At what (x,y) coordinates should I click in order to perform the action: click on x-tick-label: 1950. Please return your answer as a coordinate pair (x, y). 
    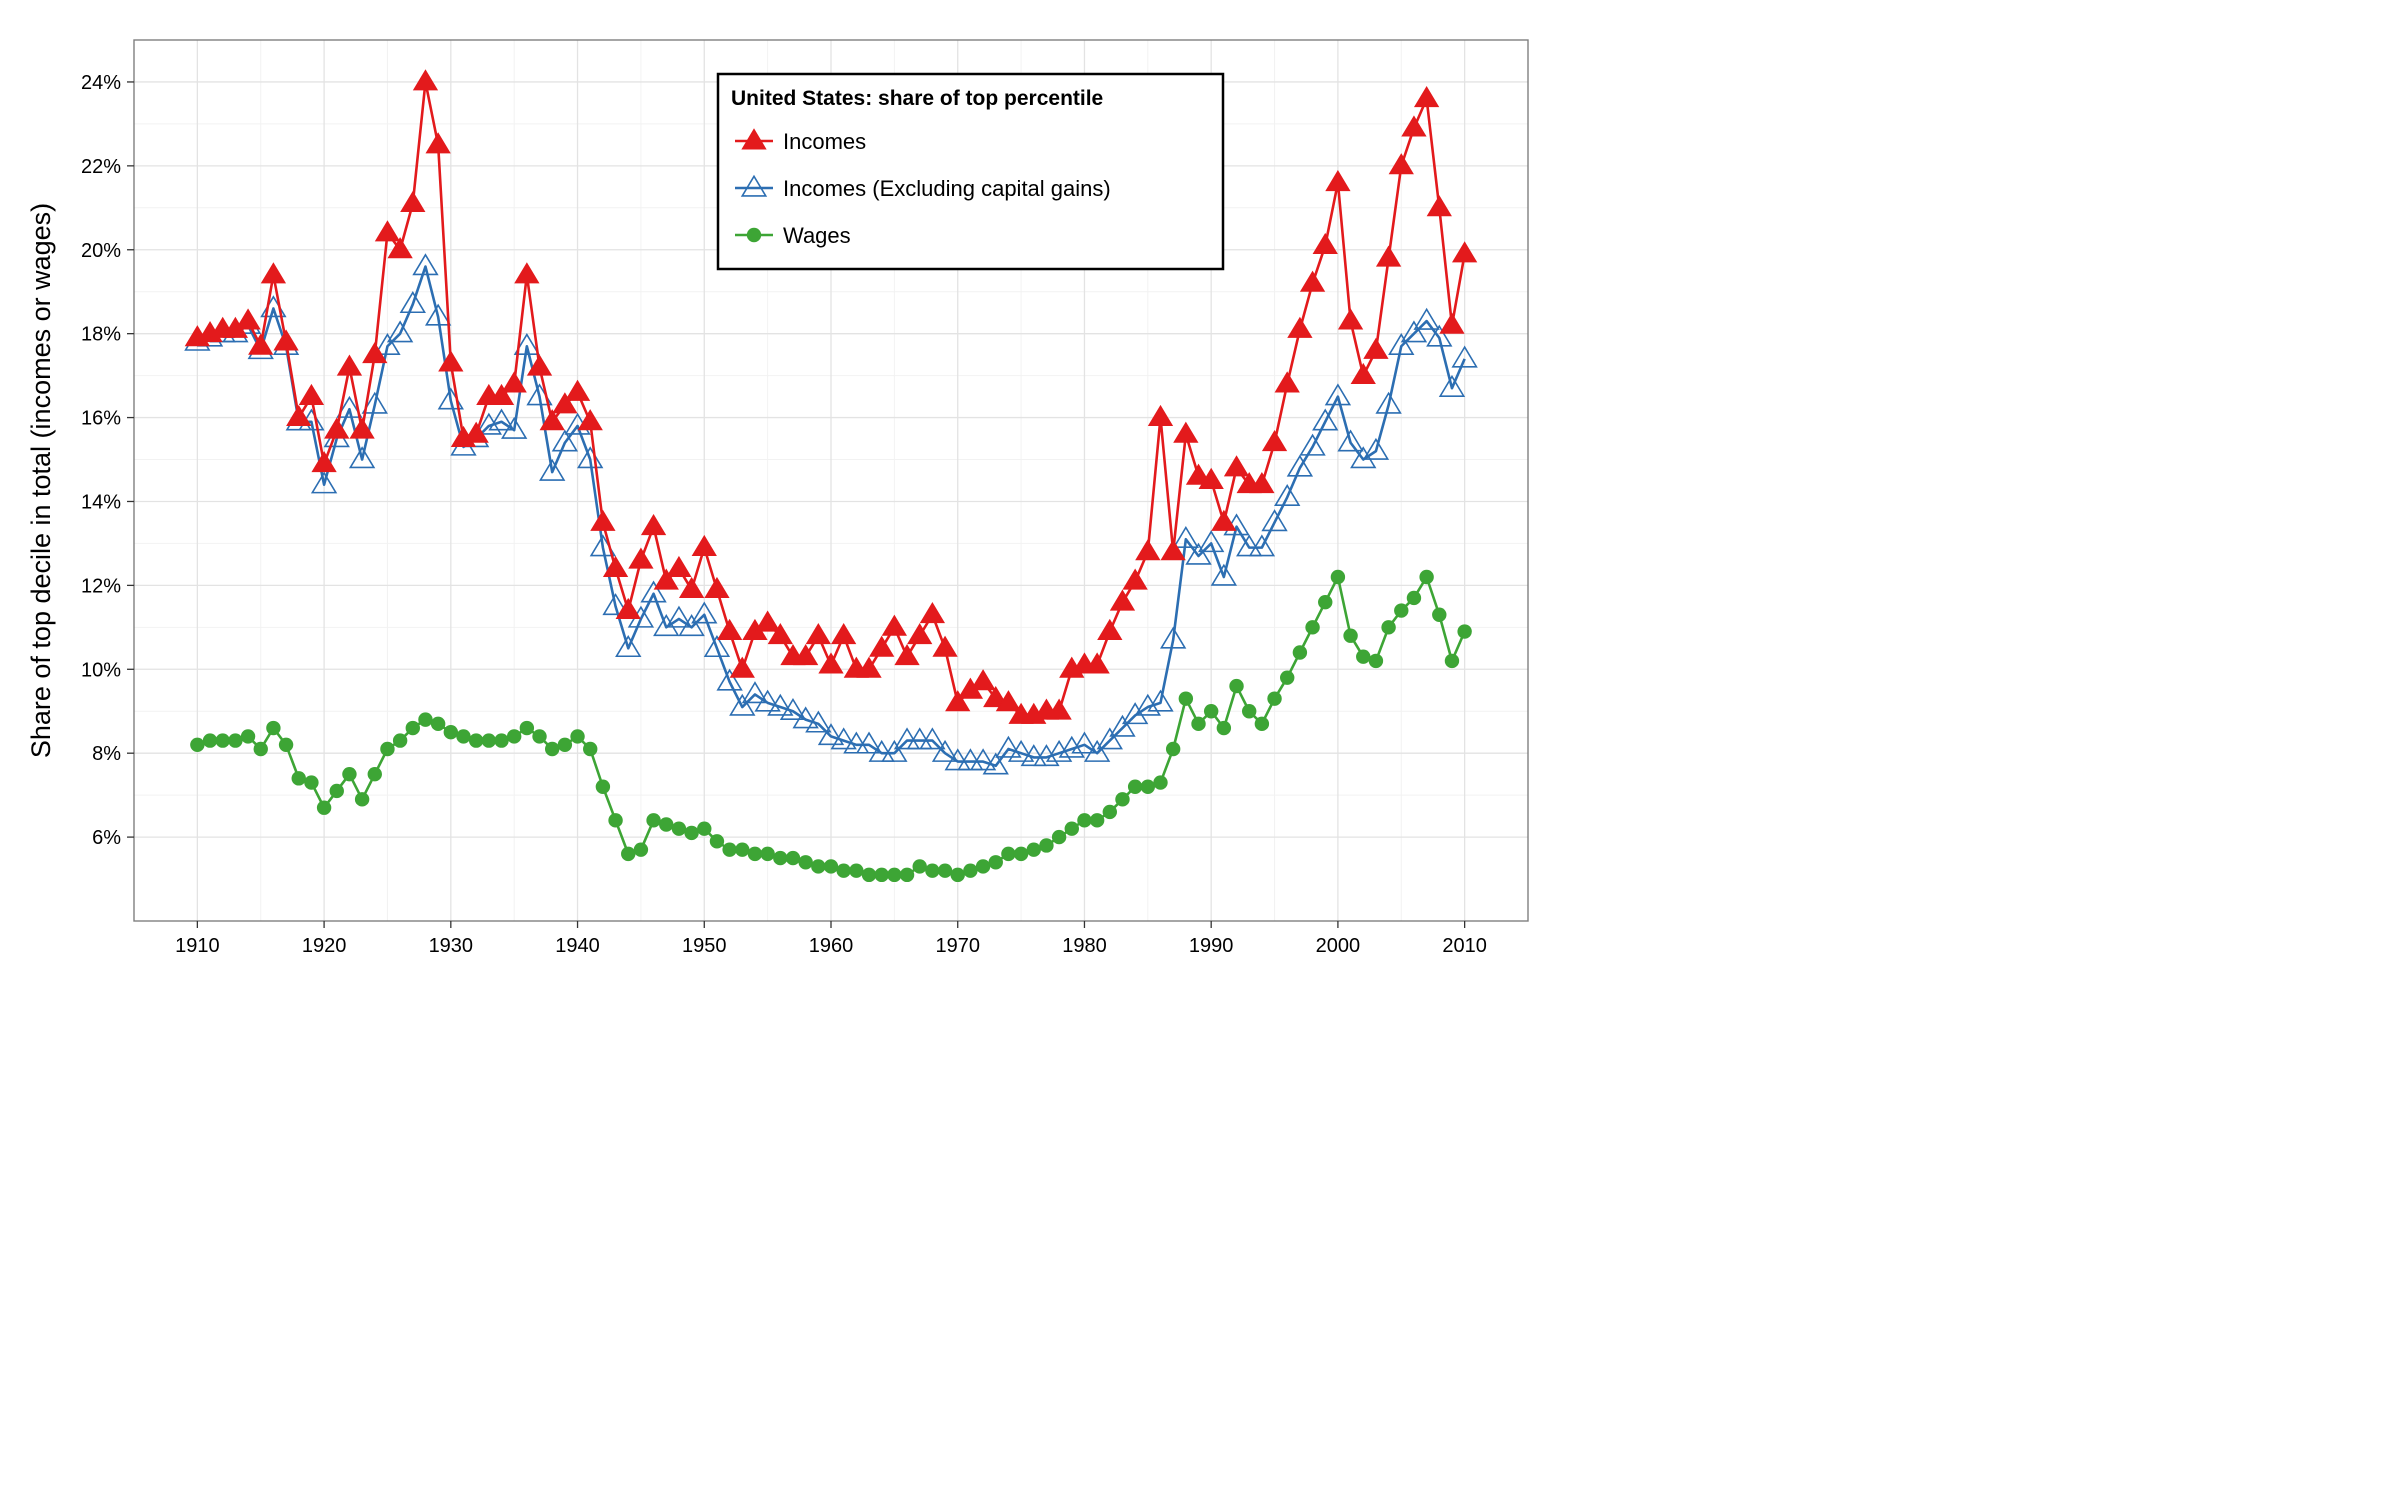
    Looking at the image, I should click on (704, 946).